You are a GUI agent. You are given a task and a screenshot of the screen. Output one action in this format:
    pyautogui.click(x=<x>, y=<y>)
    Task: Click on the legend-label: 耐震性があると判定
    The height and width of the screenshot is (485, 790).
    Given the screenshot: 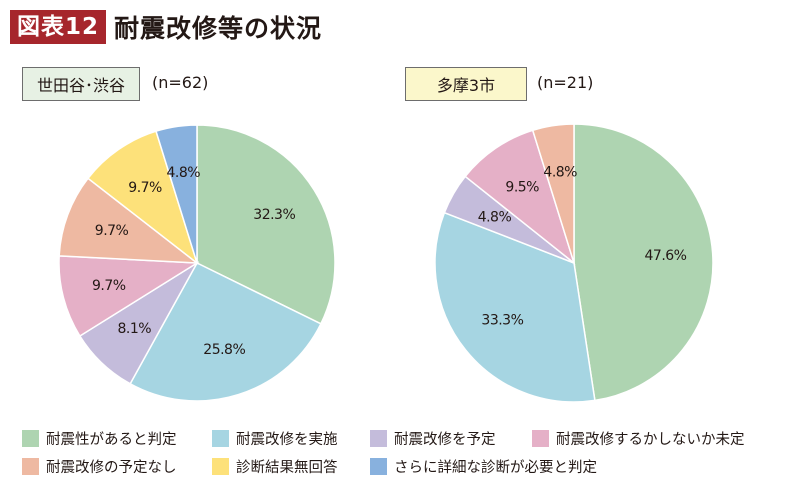 What is the action you would take?
    pyautogui.click(x=111, y=439)
    